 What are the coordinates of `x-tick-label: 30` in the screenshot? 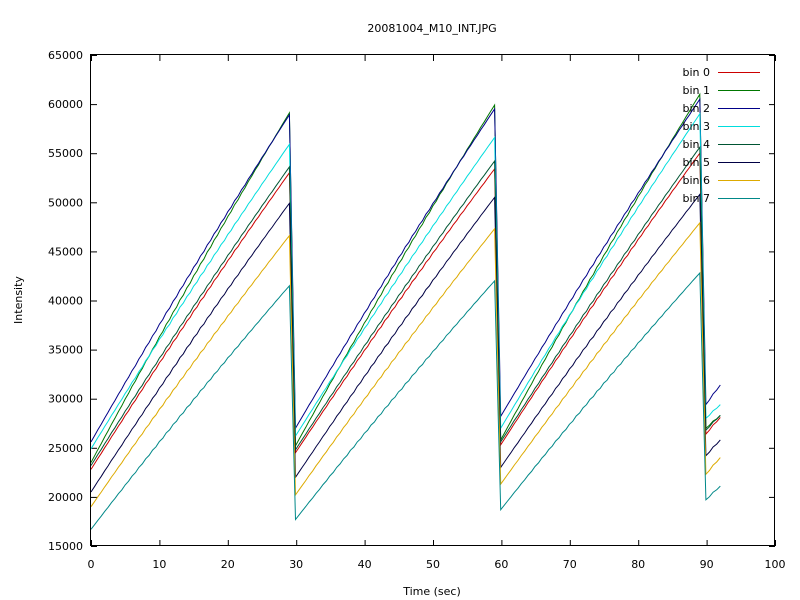 It's located at (296, 564).